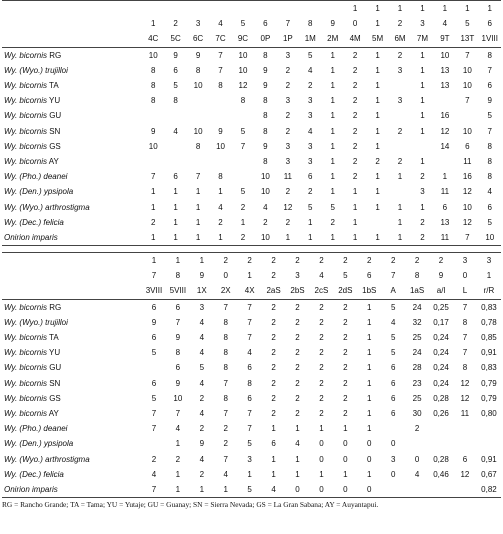  Describe the element at coordinates (198, 39) in the screenshot. I see `header-cell: 6C` at that location.